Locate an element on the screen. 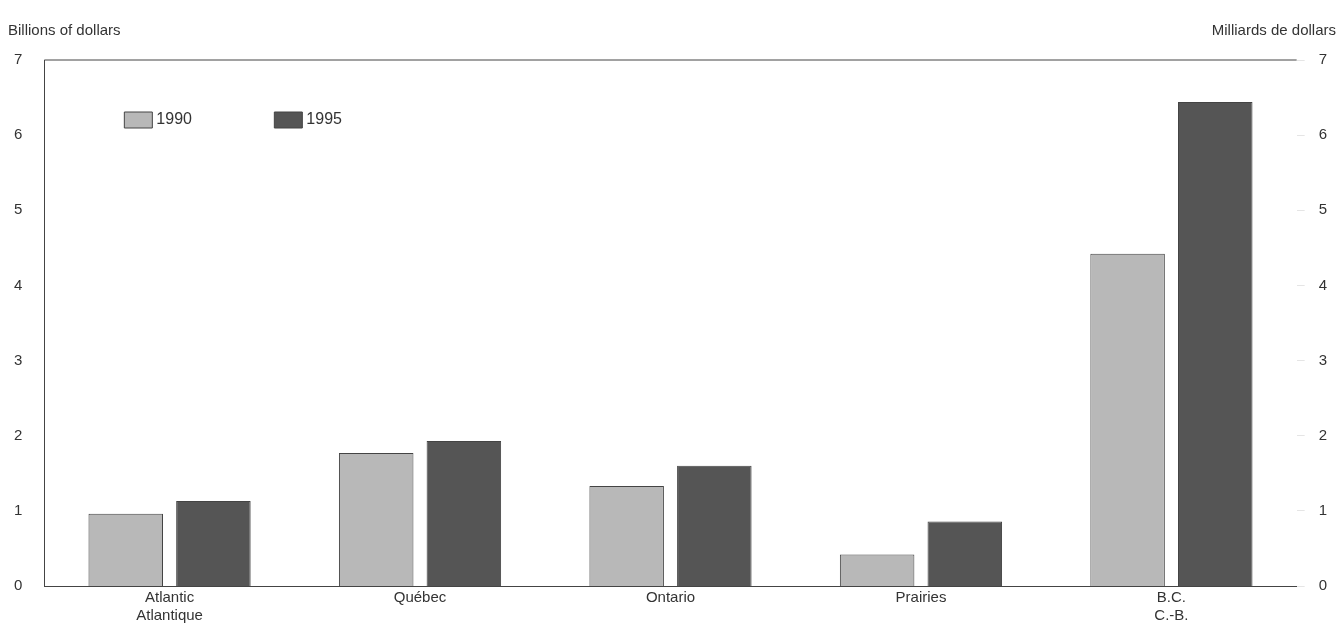  x-tick-label: Prairies is located at coordinates (921, 597).